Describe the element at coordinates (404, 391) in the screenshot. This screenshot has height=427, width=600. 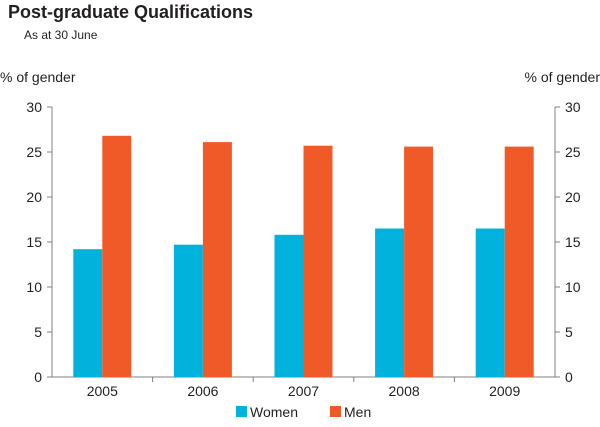
I see `x-tick-label: 2008` at that location.